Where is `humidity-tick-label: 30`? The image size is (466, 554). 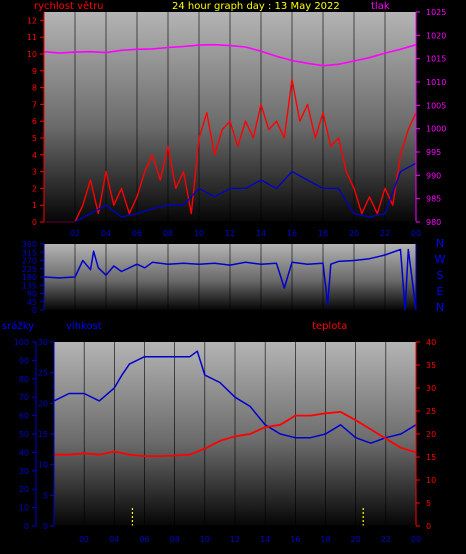 humidity-tick-label: 30 is located at coordinates (24, 471).